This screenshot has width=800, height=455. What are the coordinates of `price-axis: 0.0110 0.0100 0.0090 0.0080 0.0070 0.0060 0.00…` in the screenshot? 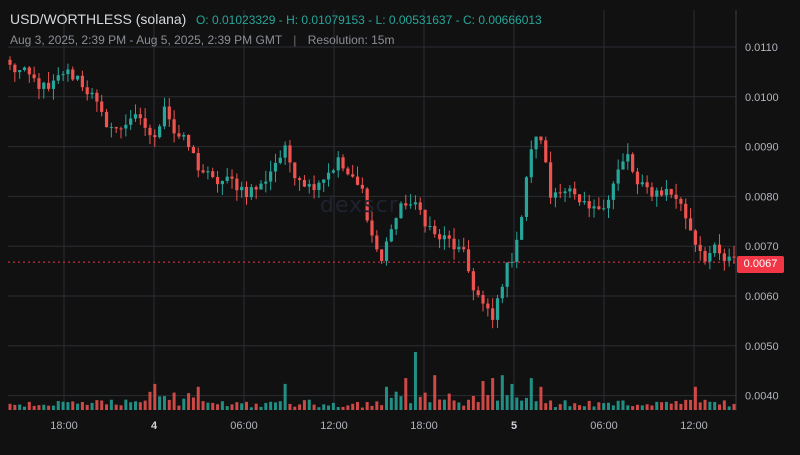 It's located at (762, 222).